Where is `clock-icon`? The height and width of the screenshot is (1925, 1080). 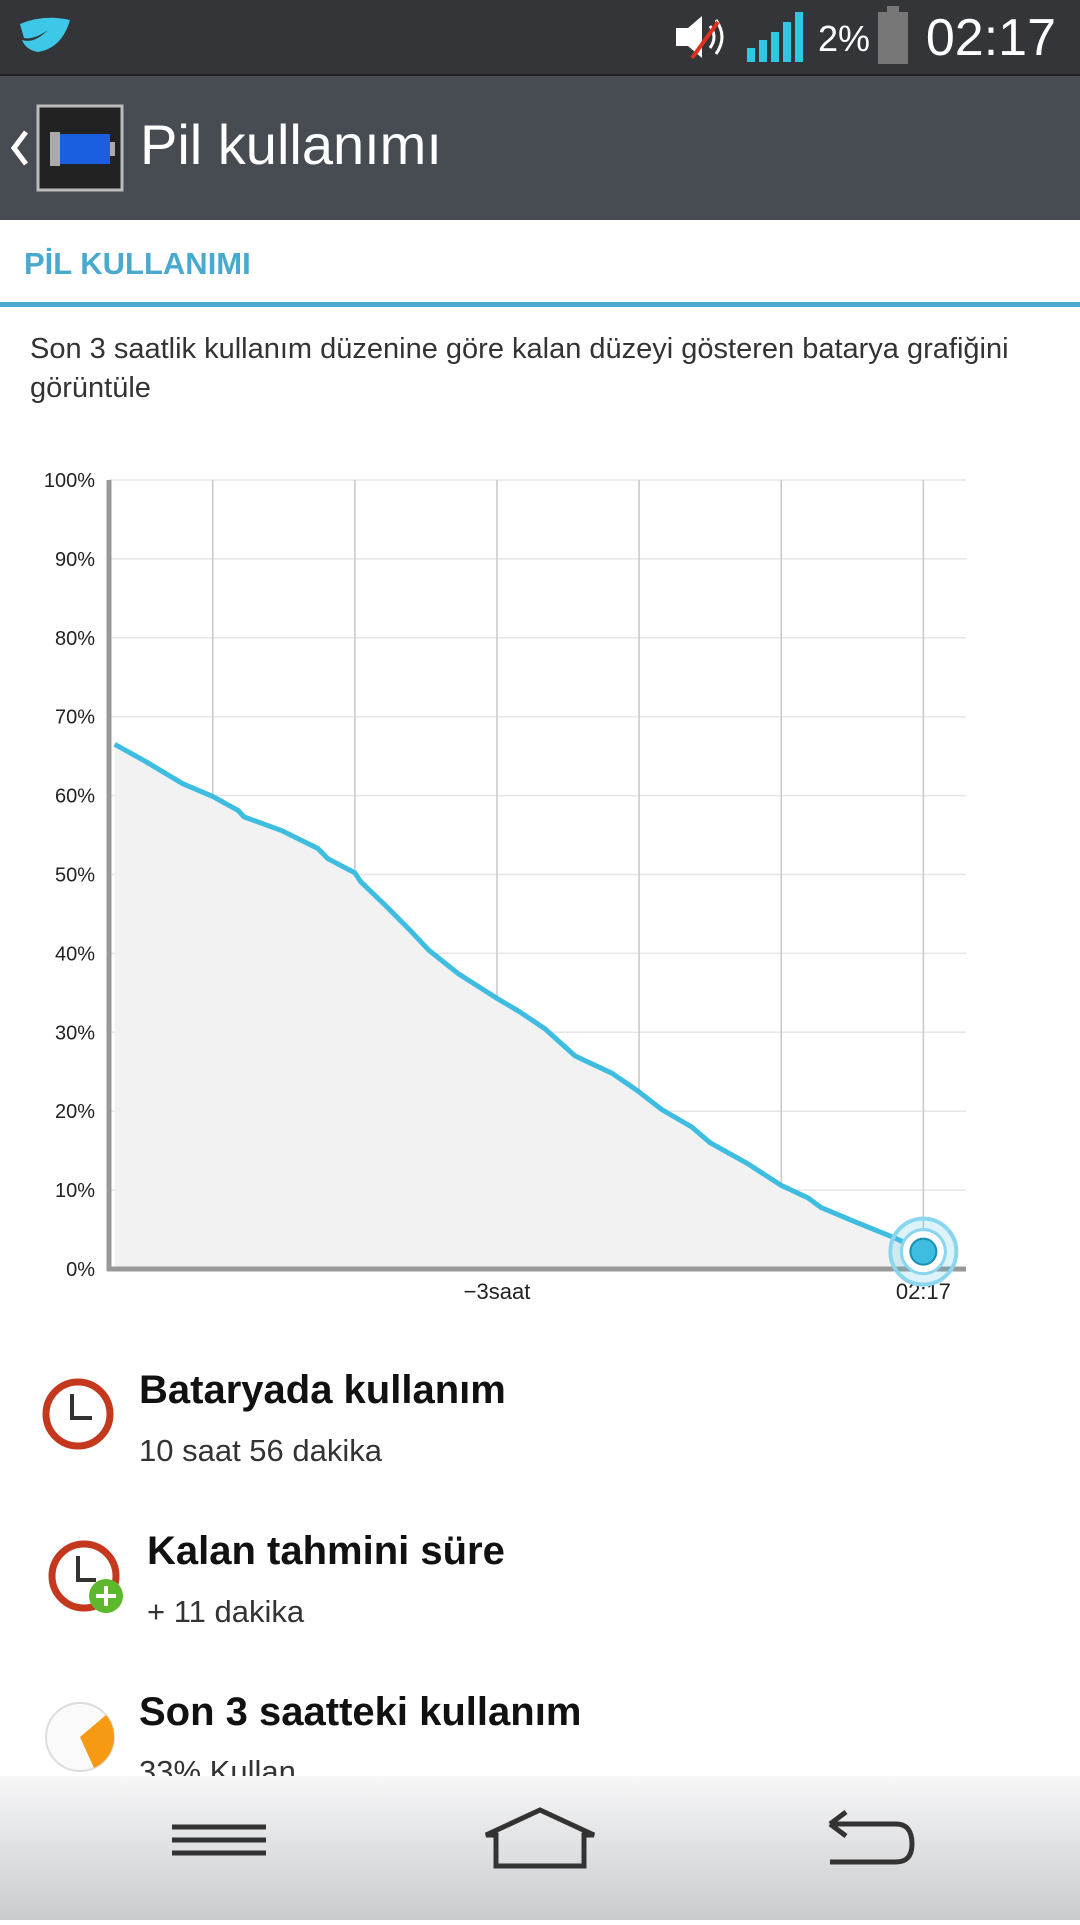 clock-icon is located at coordinates (78, 1414).